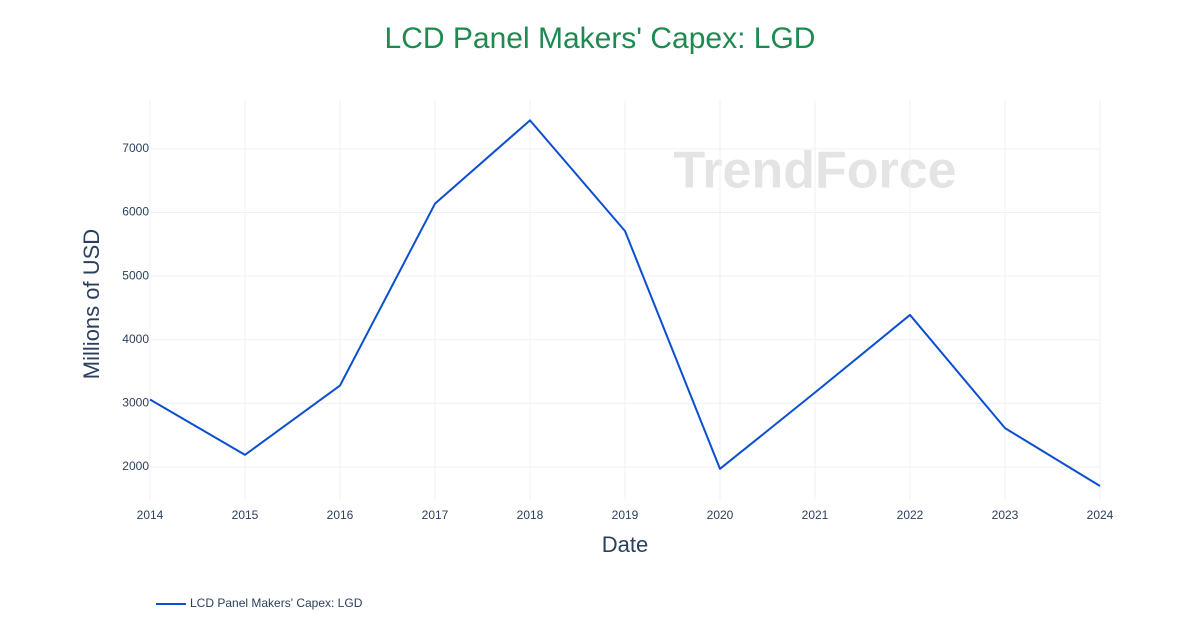 This screenshot has height=630, width=1200. I want to click on y-tick-label: 6000, so click(135, 212).